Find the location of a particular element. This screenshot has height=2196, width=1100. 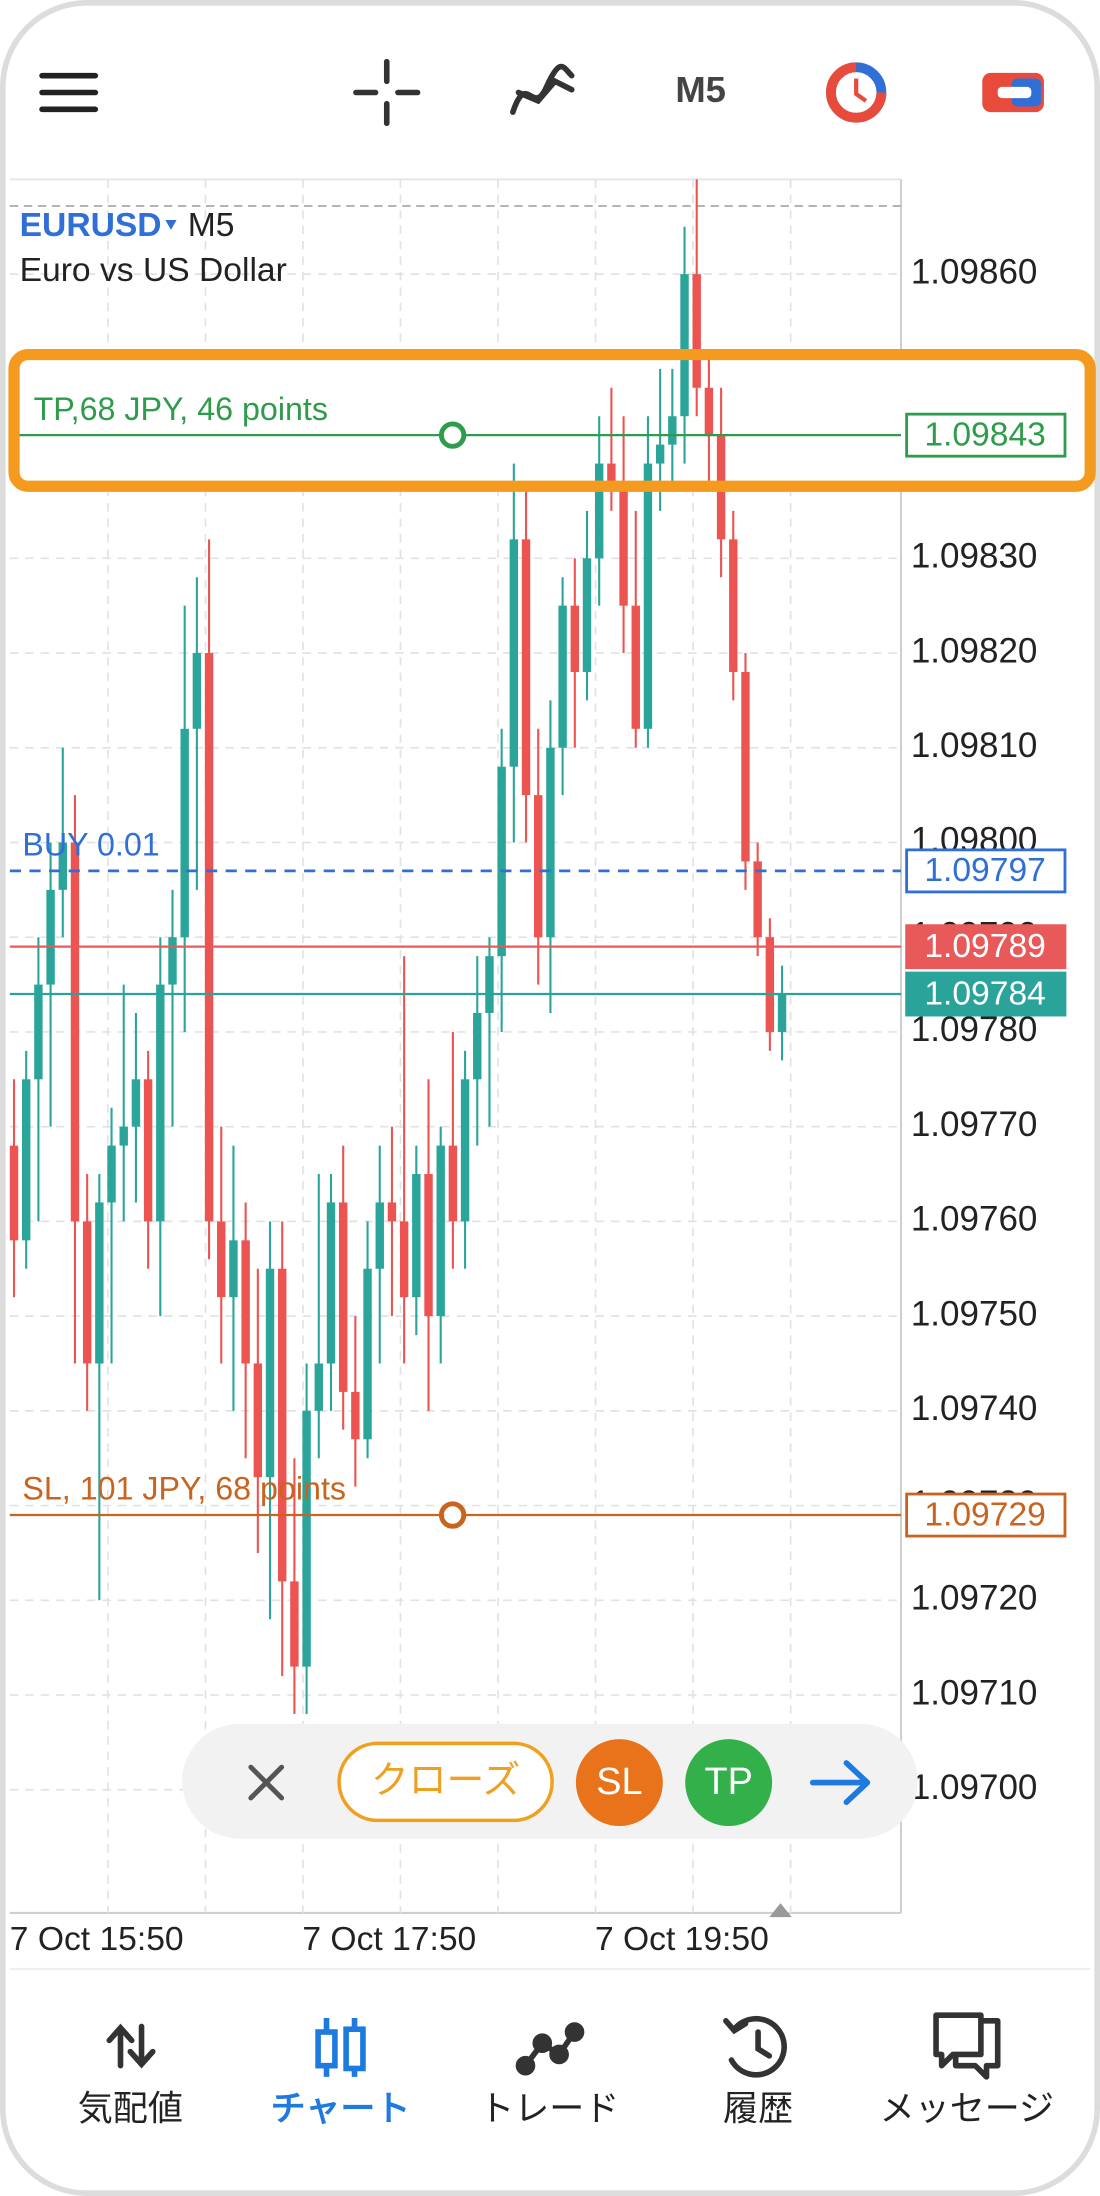

next-button is located at coordinates (840, 1783).